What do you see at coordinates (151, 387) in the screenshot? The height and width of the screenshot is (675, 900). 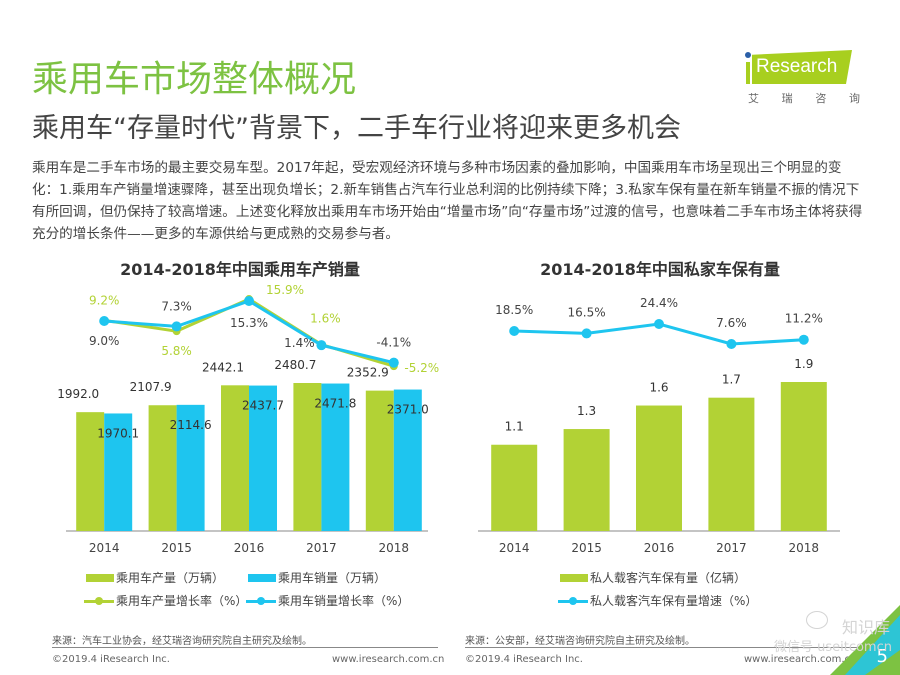 I see `bar-label-production: 2107.9` at bounding box center [151, 387].